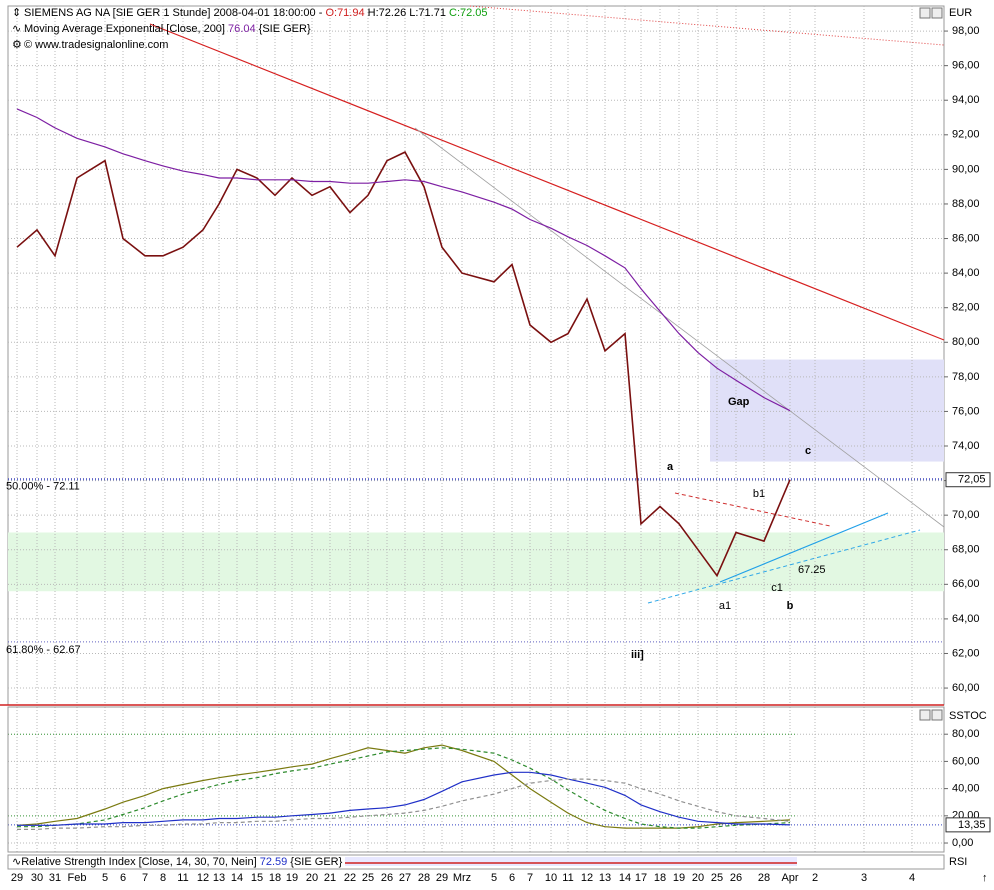  Describe the element at coordinates (124, 29) in the screenshot. I see `indicator-text: Moving Average Exponential [Close, 200]` at that location.